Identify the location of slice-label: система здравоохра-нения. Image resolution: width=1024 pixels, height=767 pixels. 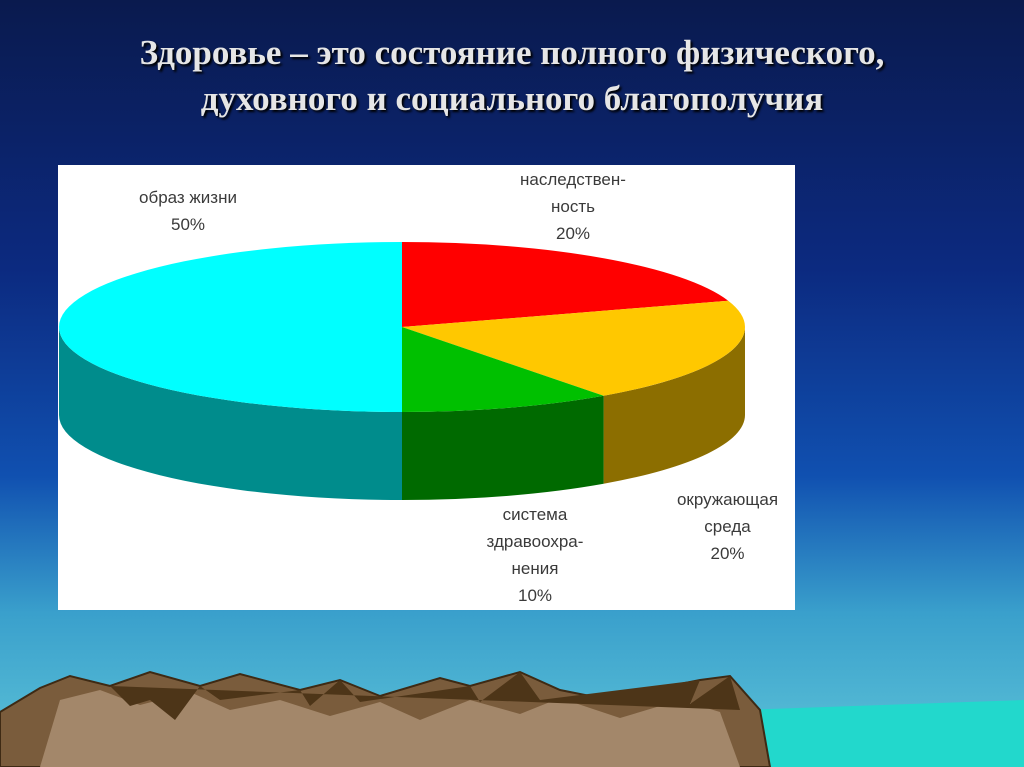
(535, 541).